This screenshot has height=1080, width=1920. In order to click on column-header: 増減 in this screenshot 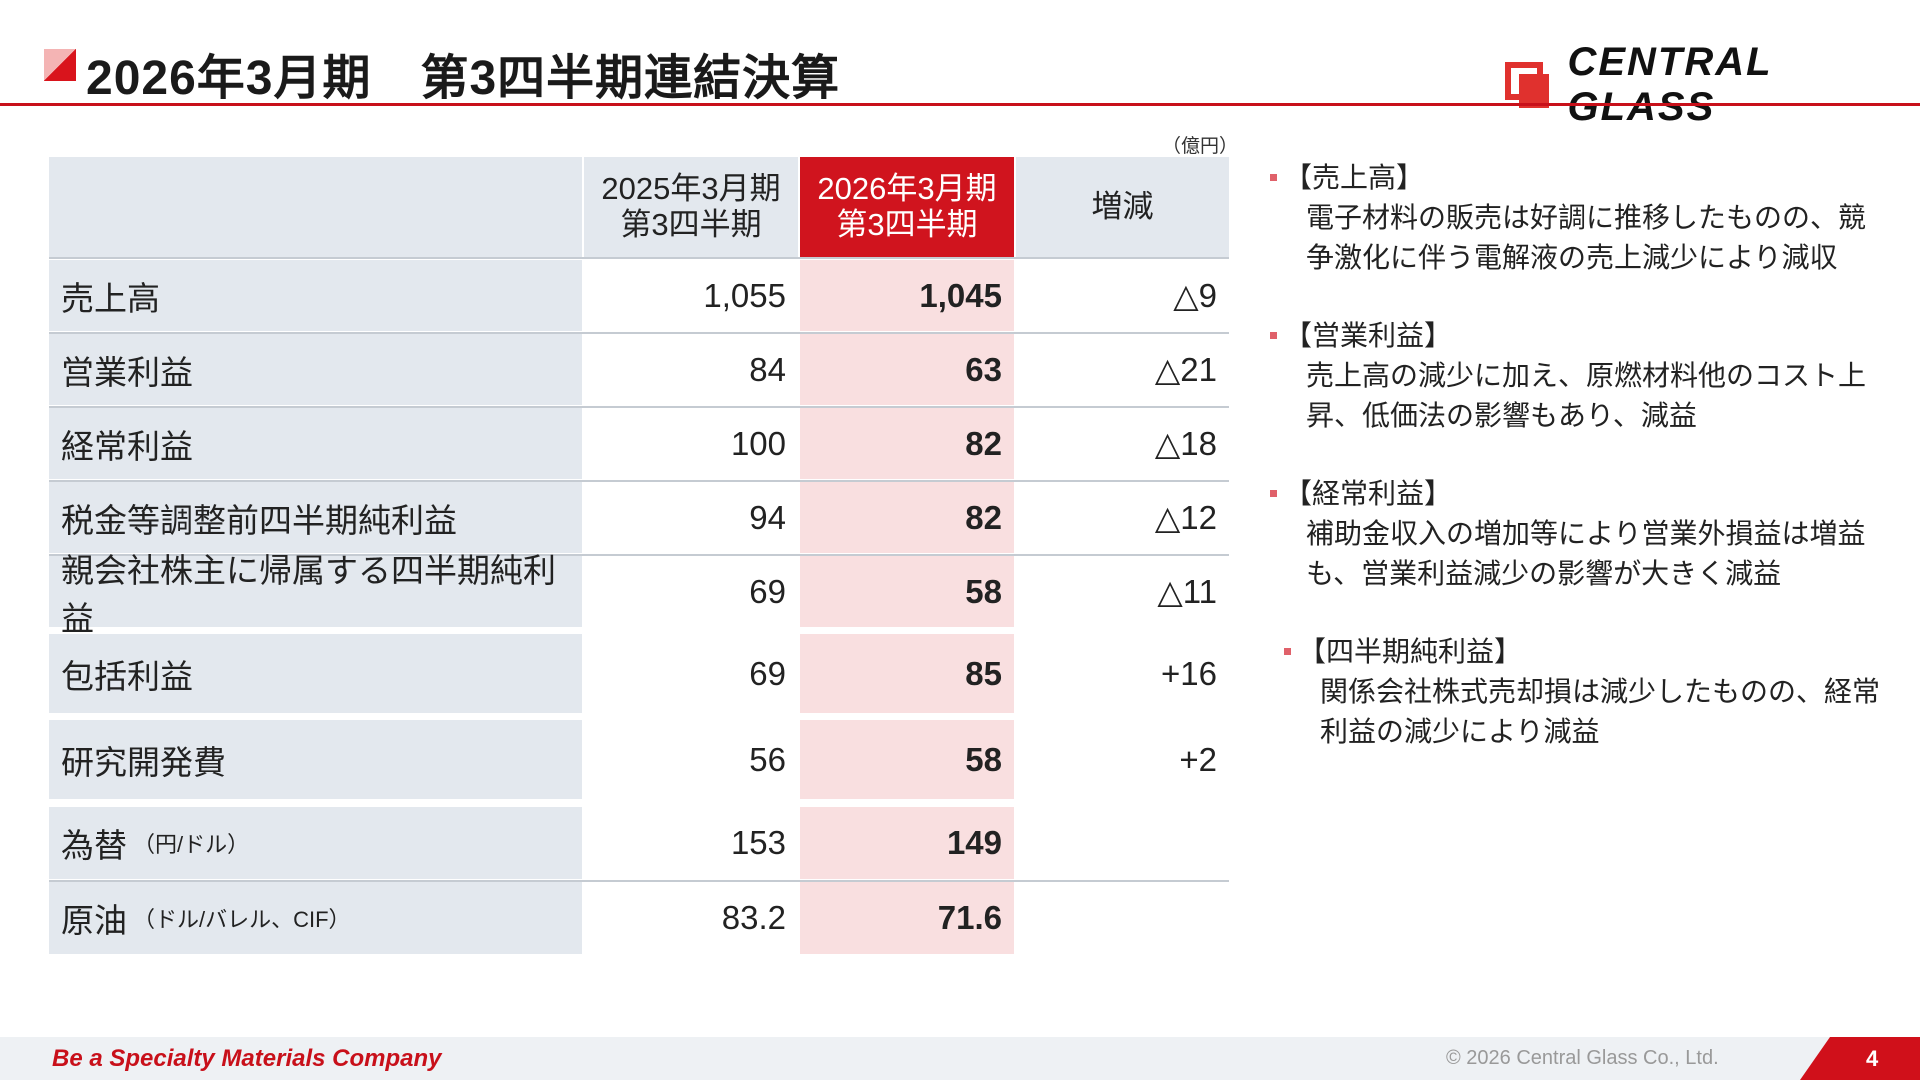, I will do `click(1122, 207)`.